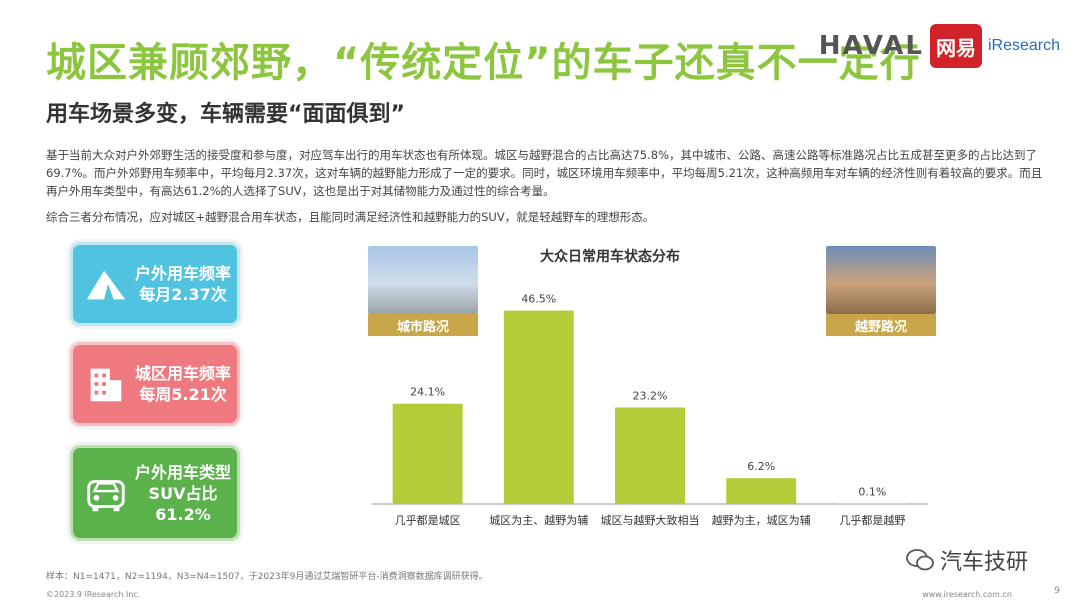 The height and width of the screenshot is (608, 1080). Describe the element at coordinates (155, 284) in the screenshot. I see `outdoor-frequency-card: 户外用车频率 每月2.37次` at that location.